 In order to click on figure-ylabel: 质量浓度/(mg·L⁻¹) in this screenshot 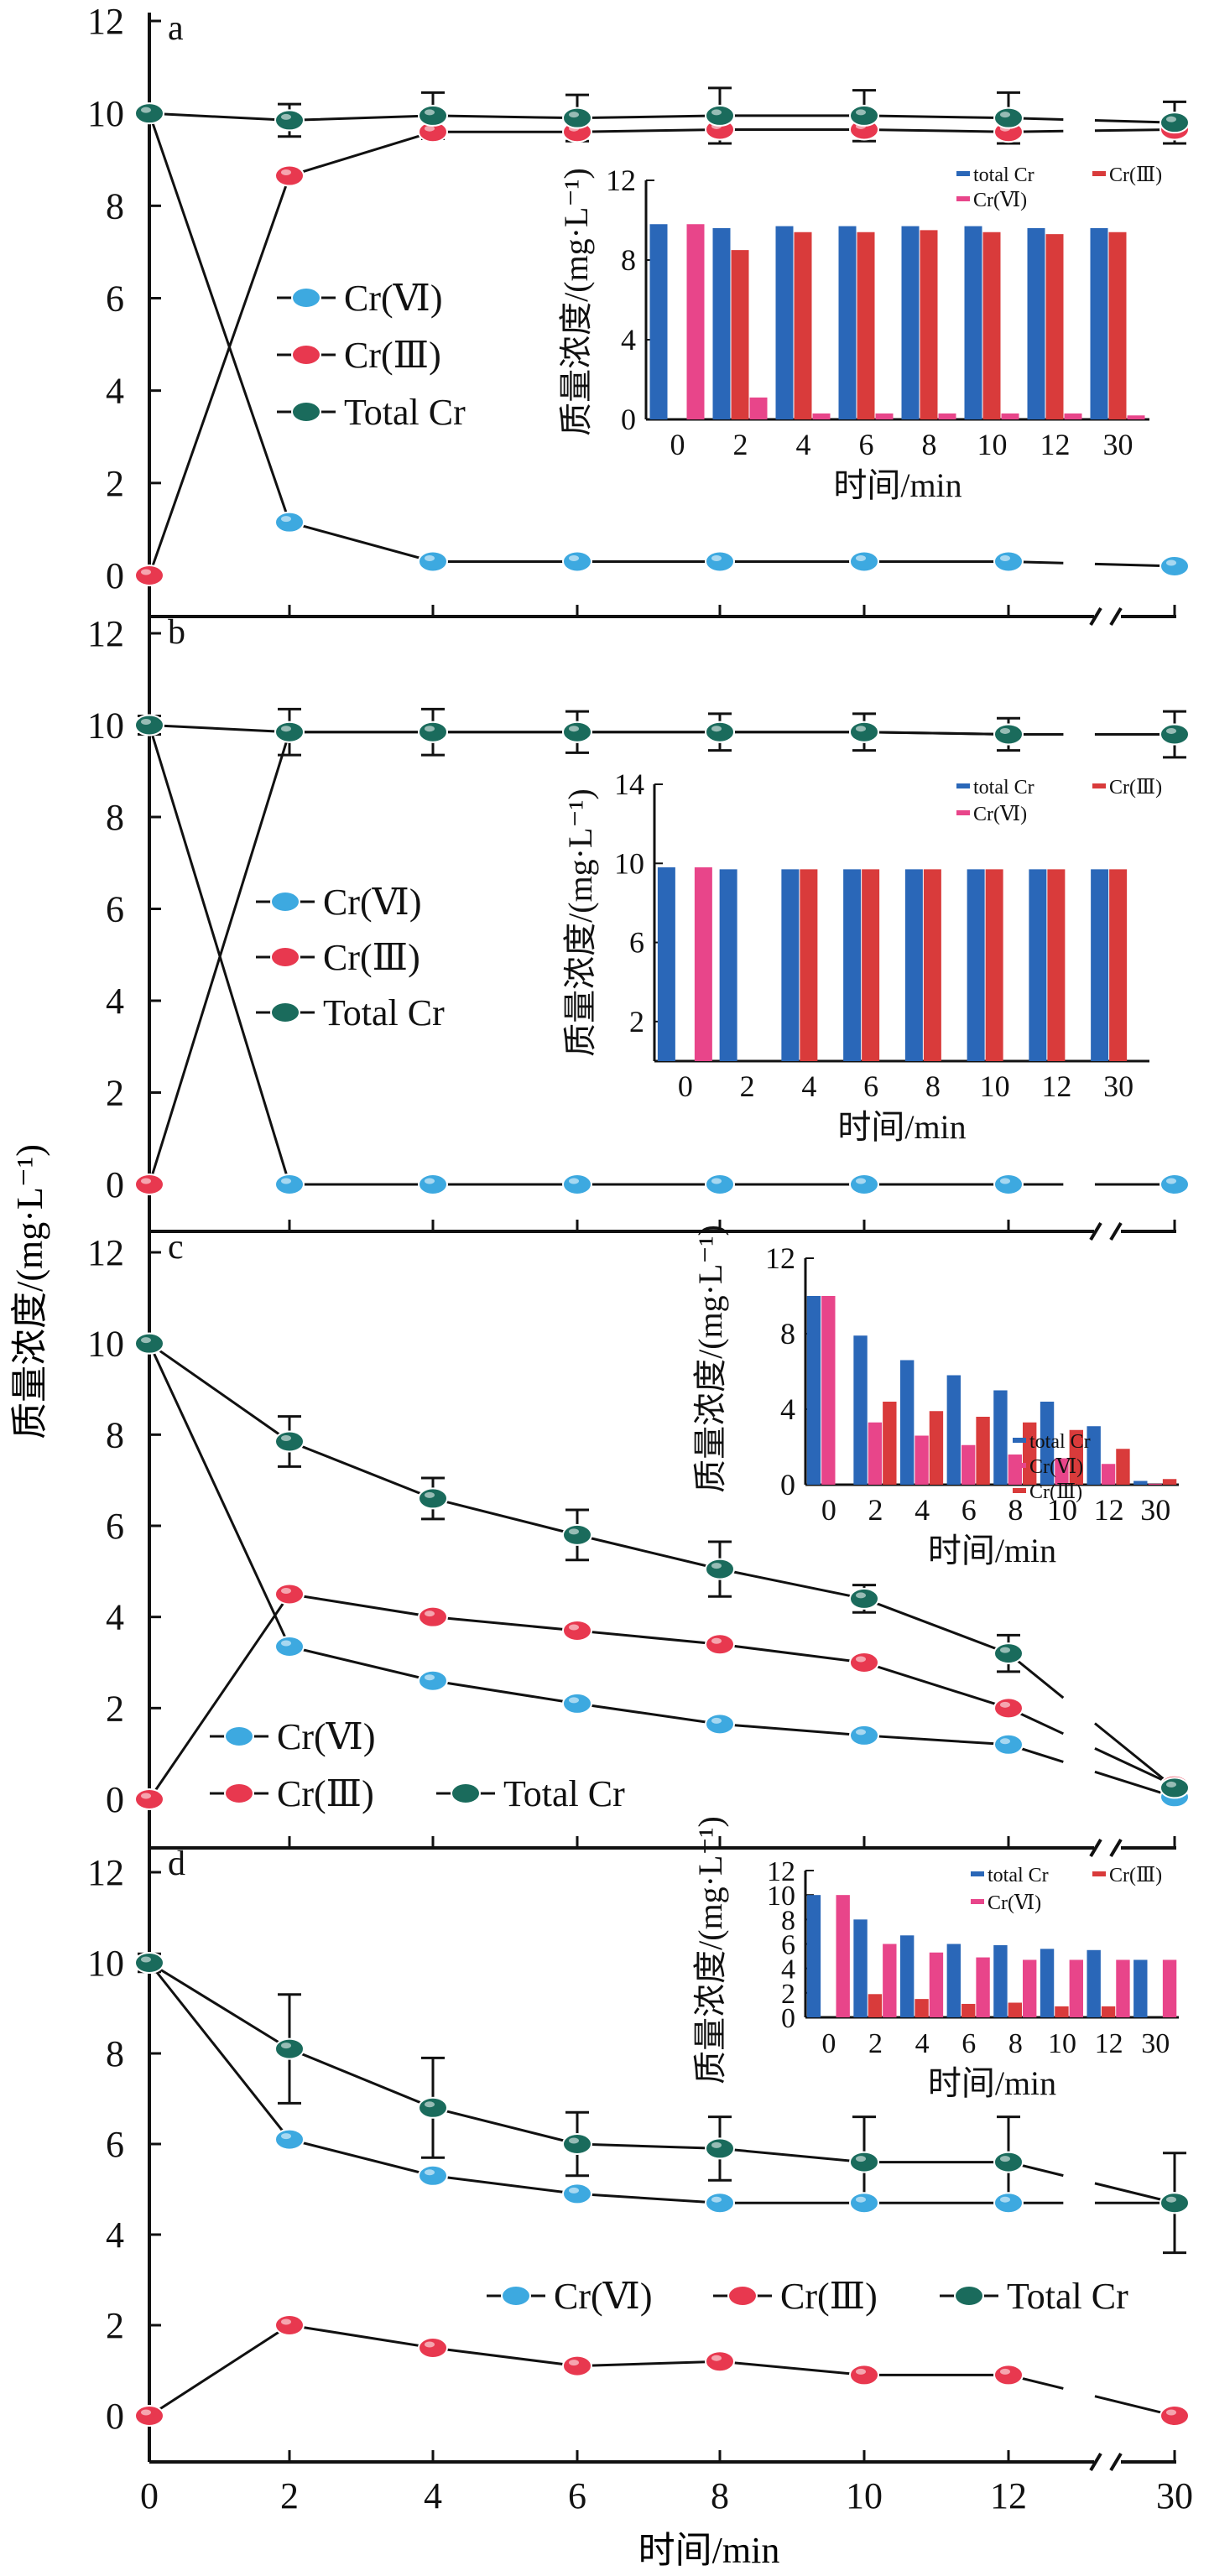, I will do `click(30, 1291)`.